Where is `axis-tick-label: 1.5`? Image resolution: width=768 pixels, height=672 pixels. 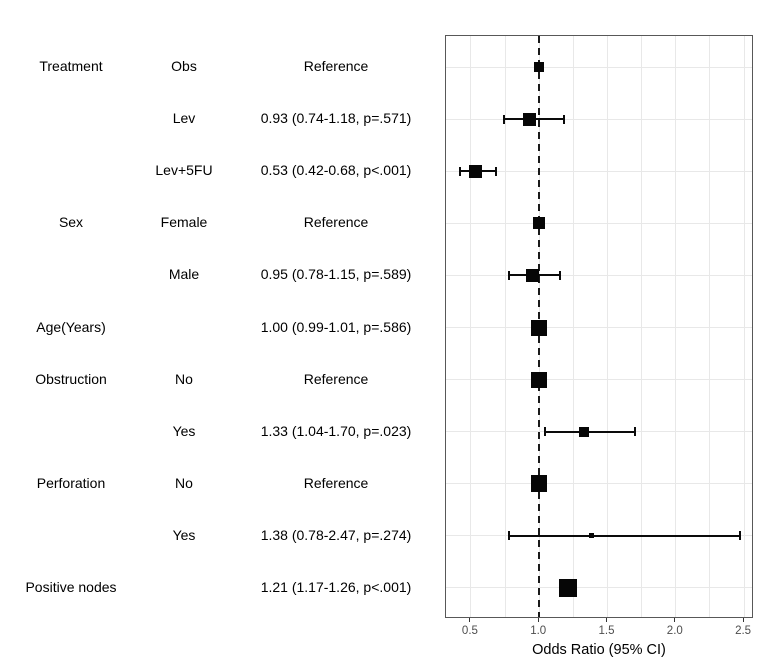
axis-tick-label: 1.5 is located at coordinates (606, 631).